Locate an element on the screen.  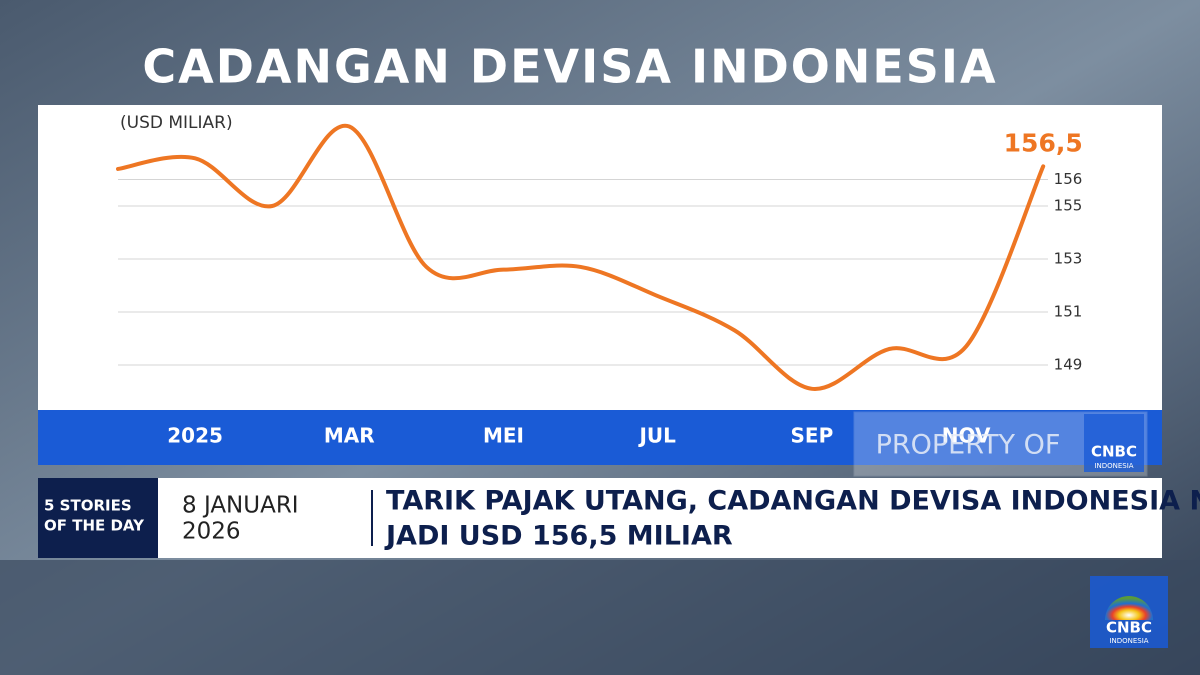
x-tick-label: MEI is located at coordinates (503, 436).